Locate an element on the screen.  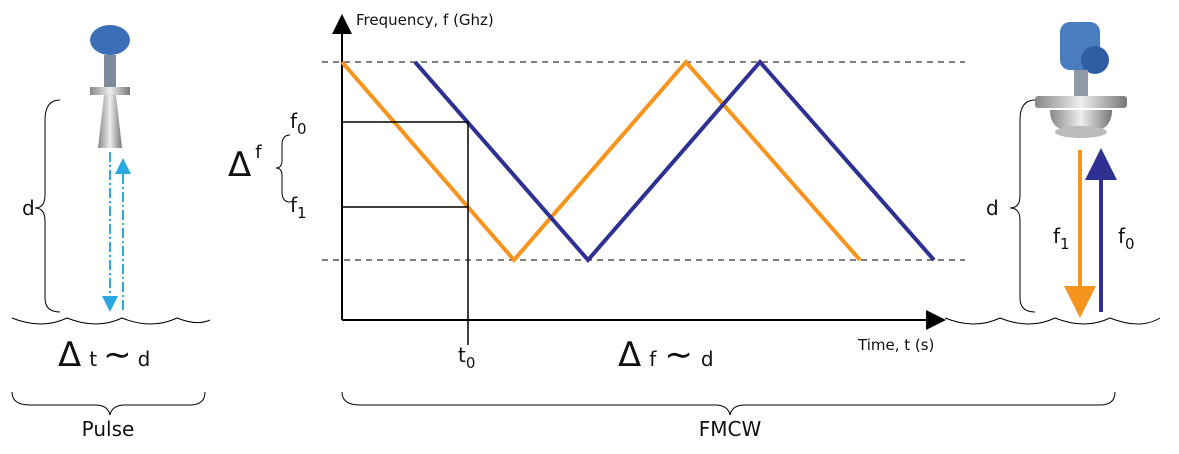
base: t is located at coordinates (462, 355).